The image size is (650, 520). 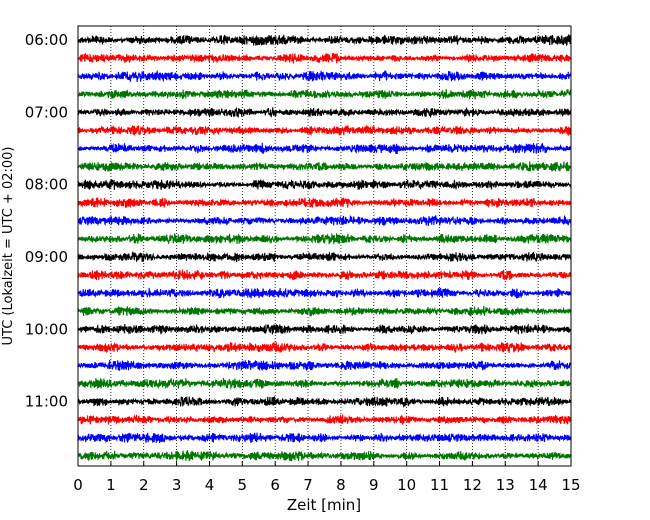 What do you see at coordinates (177, 485) in the screenshot?
I see `x-tick-label: 3` at bounding box center [177, 485].